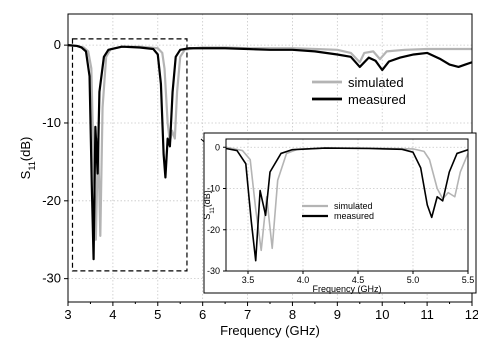  I want to click on main-ytick-label: -30, so click(51, 278).